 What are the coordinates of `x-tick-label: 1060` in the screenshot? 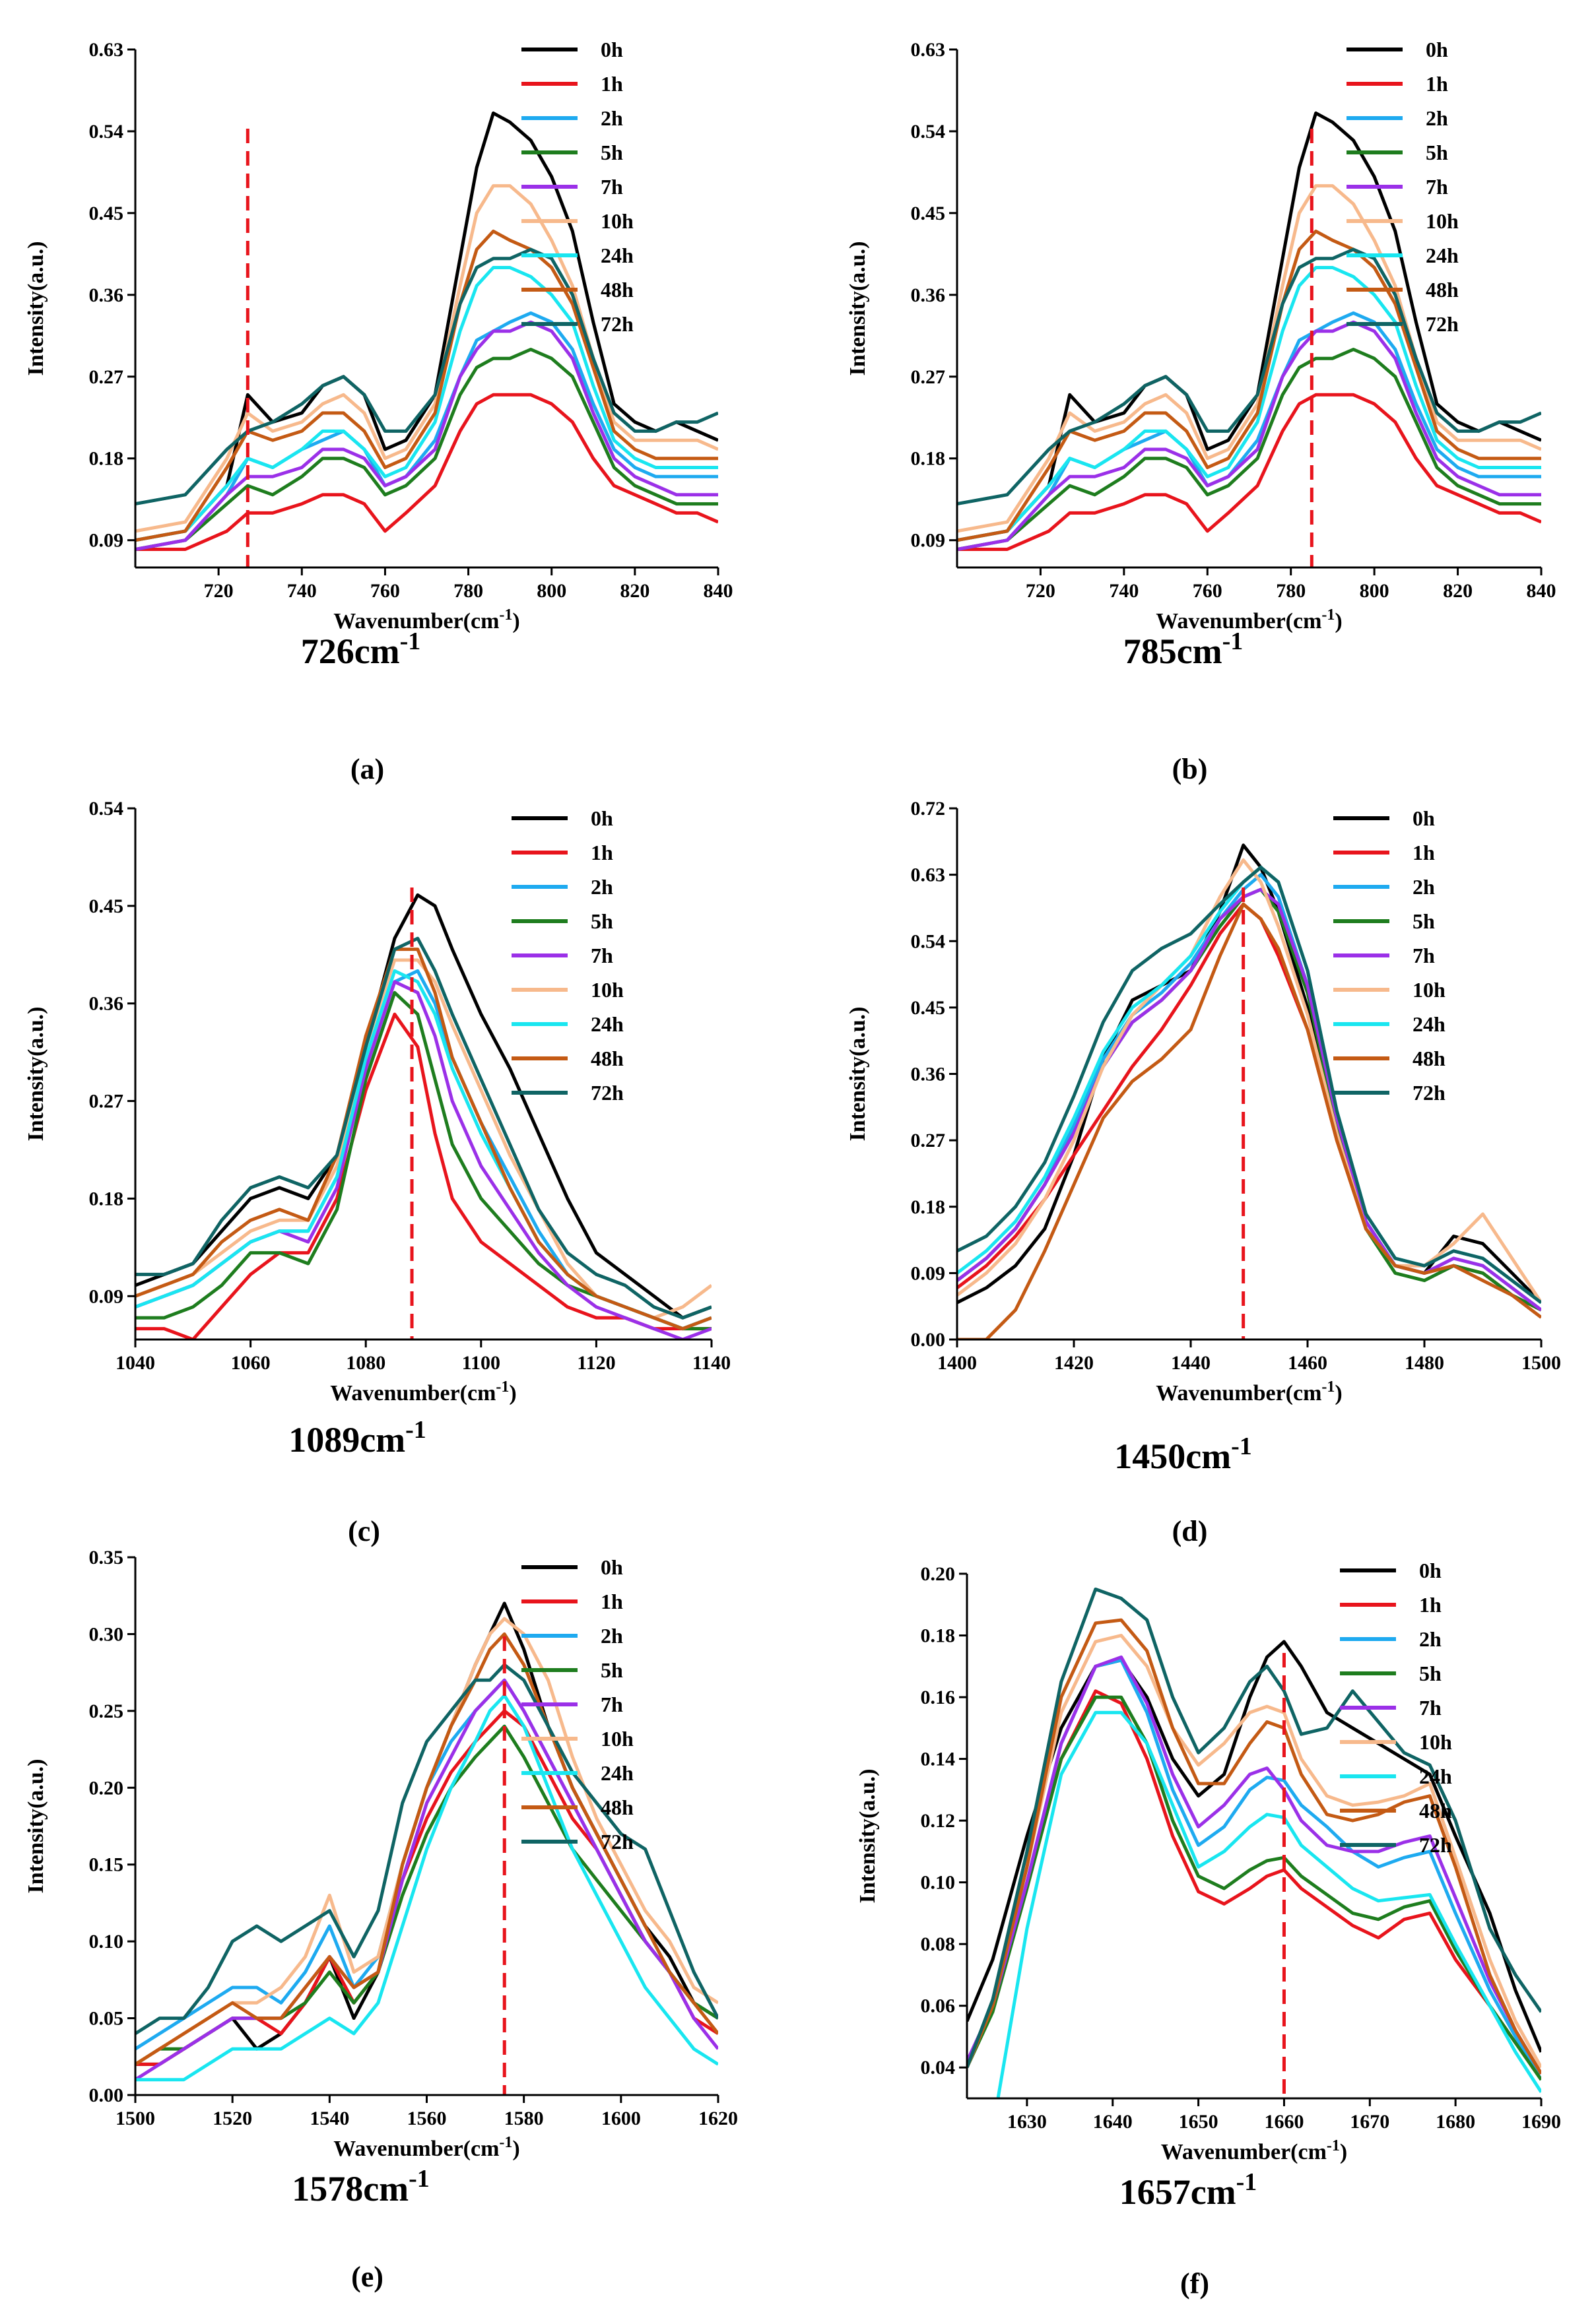 It's located at (251, 1363).